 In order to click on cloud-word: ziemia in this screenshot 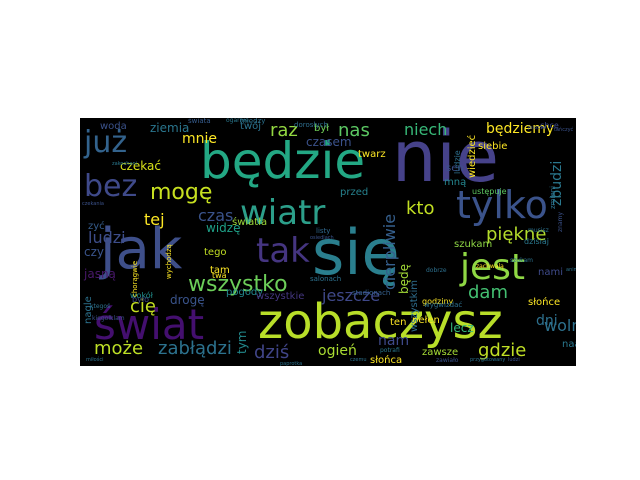, I will do `click(170, 128)`.